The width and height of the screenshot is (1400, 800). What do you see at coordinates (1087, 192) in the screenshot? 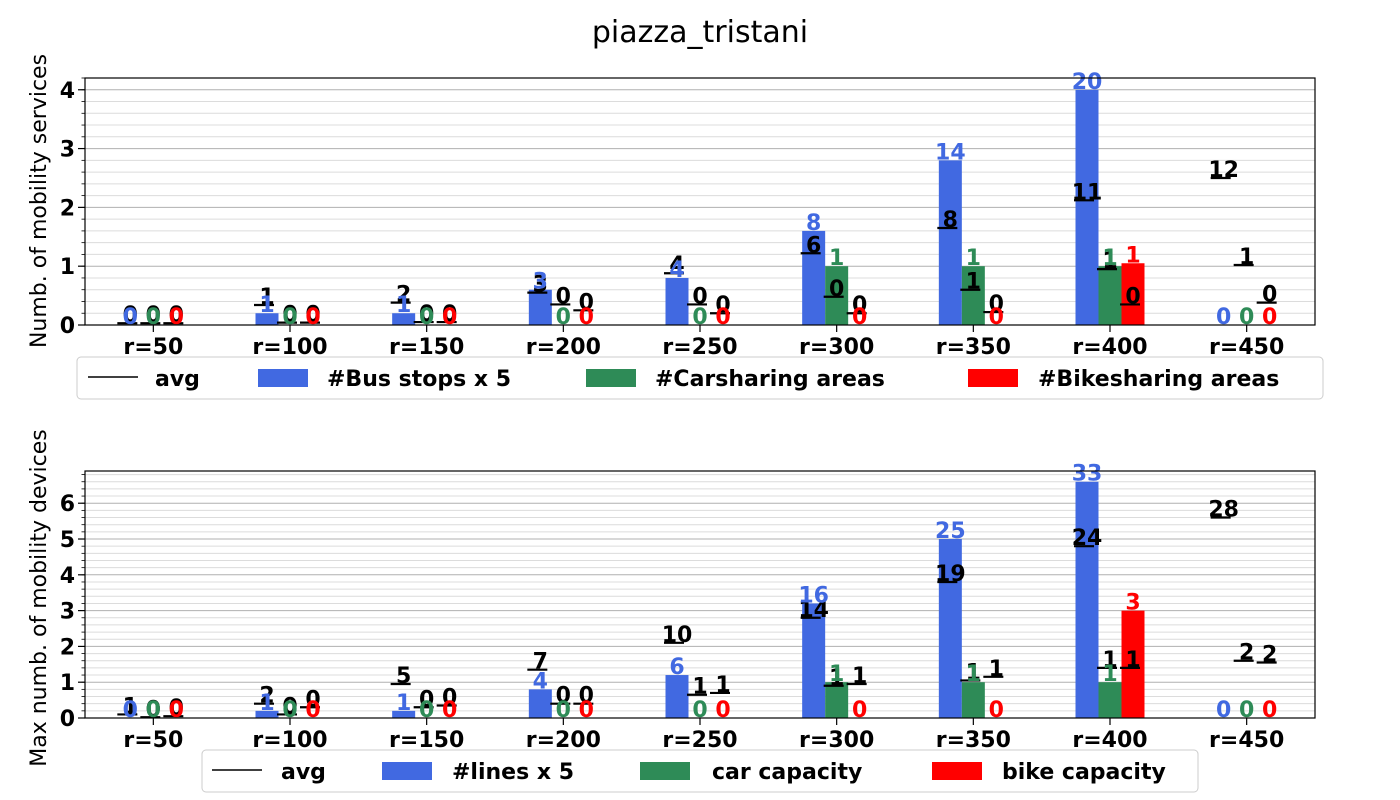
I see `avg-label: 11` at bounding box center [1087, 192].